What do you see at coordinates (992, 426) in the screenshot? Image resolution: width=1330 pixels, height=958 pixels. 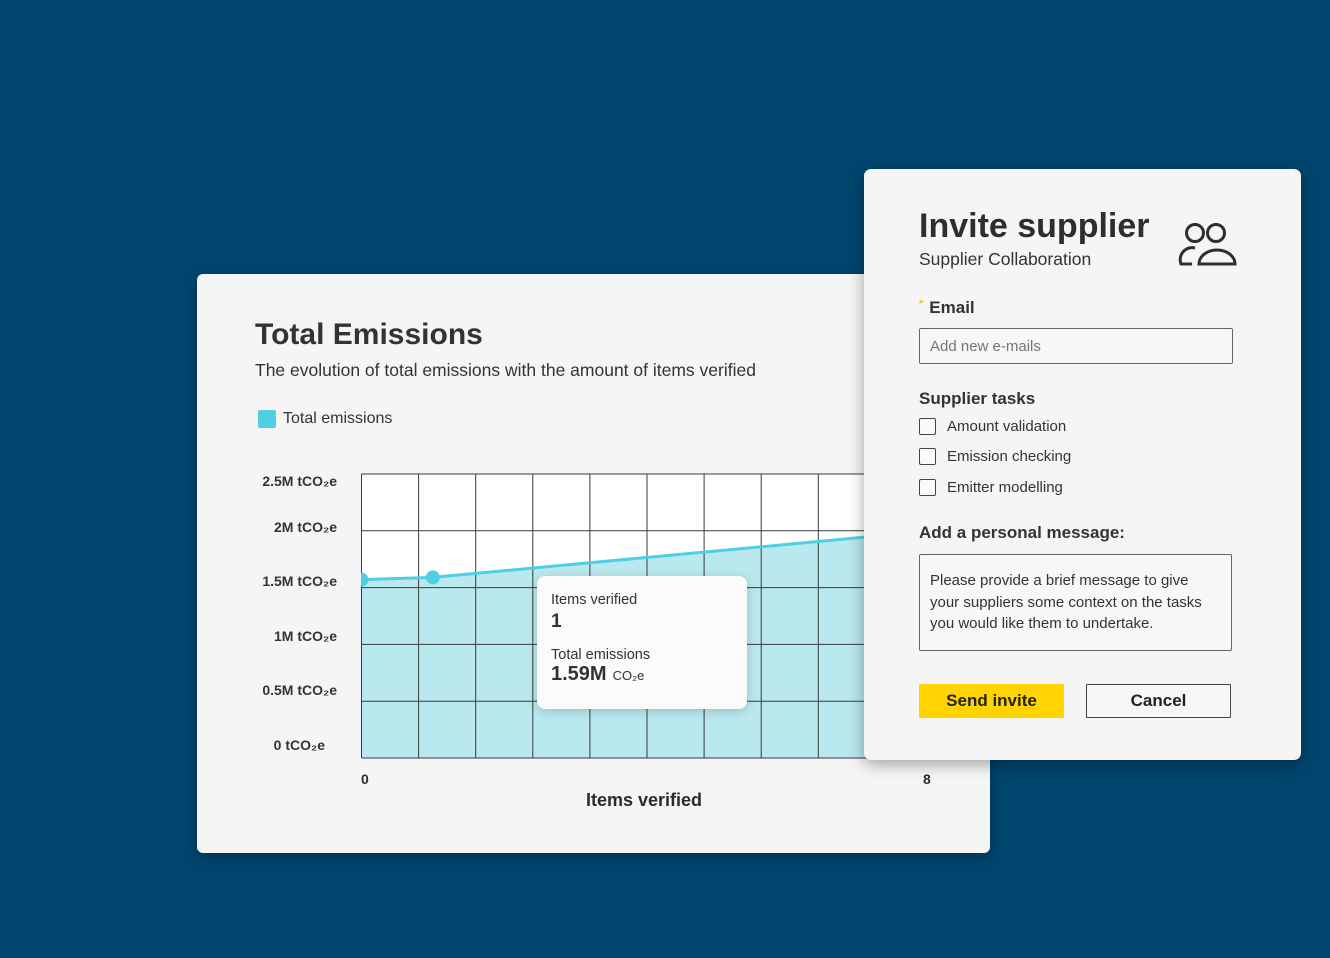 I see `task-checkbox-amount-validation: Amount validation` at bounding box center [992, 426].